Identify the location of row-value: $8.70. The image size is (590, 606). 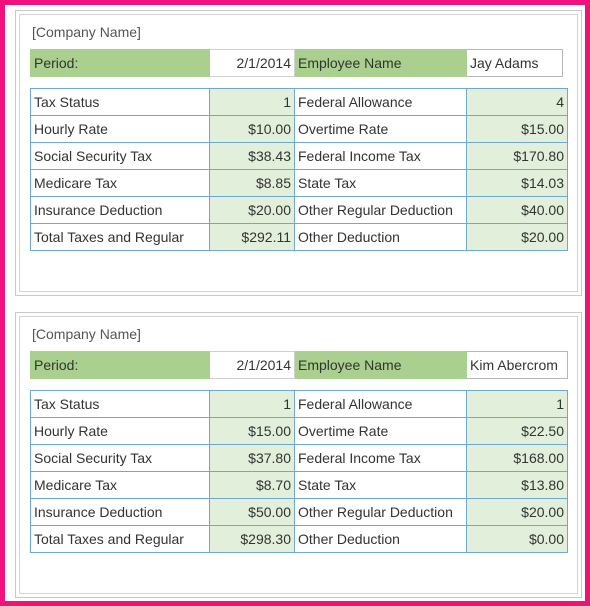
(252, 485).